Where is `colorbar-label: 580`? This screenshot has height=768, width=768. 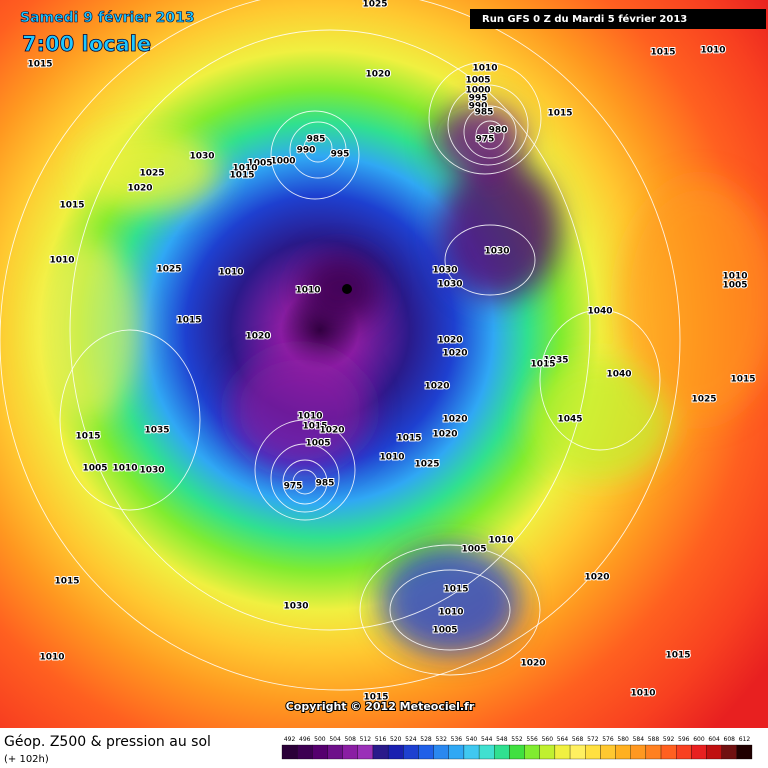
colorbar-label: 580 is located at coordinates (623, 739).